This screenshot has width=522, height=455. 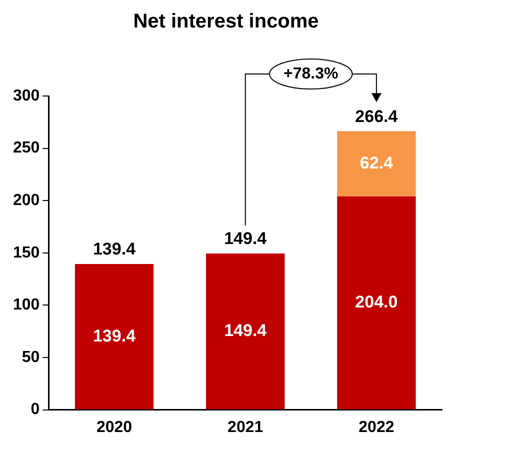 I want to click on y-tick-label: 100, so click(x=26, y=305).